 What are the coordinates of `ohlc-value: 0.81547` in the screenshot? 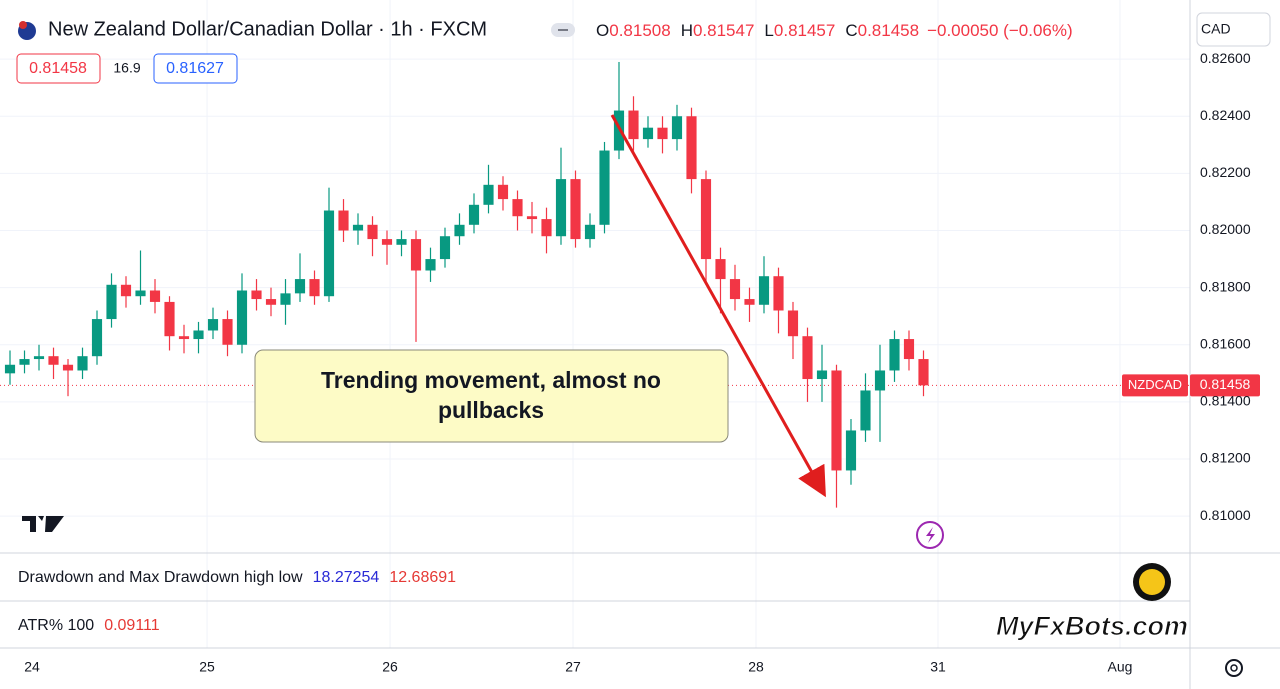 It's located at (723, 30).